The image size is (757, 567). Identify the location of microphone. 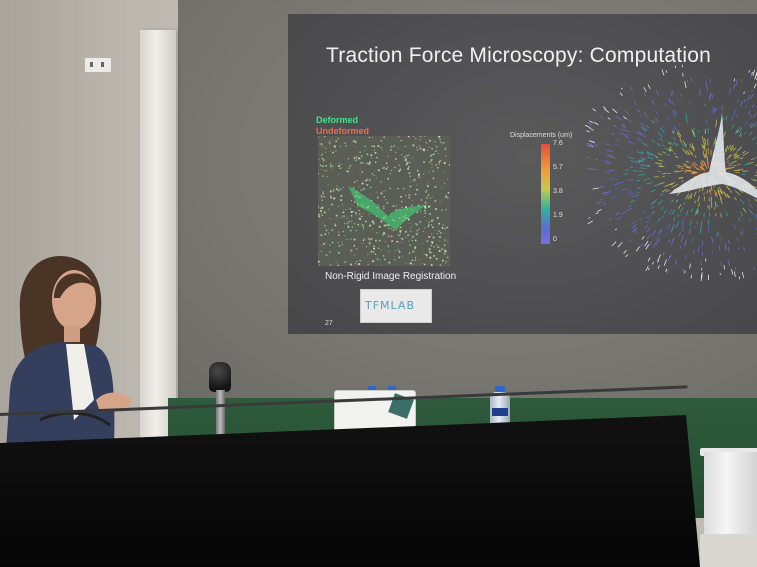
(221, 402).